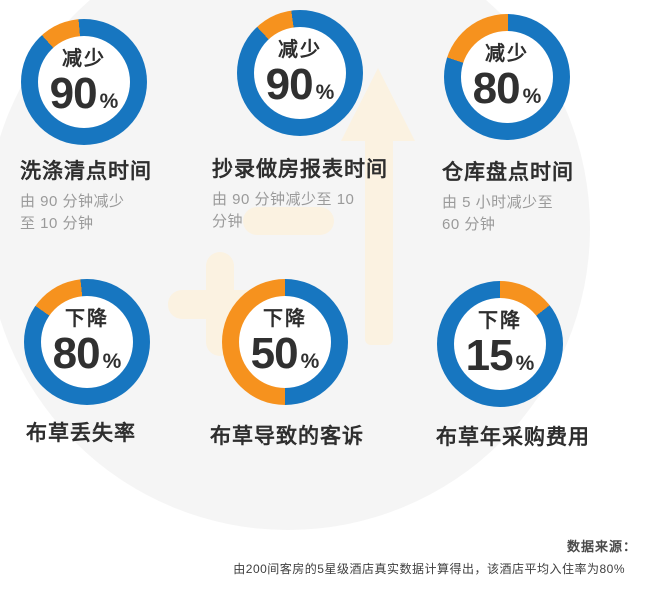 The height and width of the screenshot is (592, 650). I want to click on donut-center: 下降 50 %, so click(285, 342).